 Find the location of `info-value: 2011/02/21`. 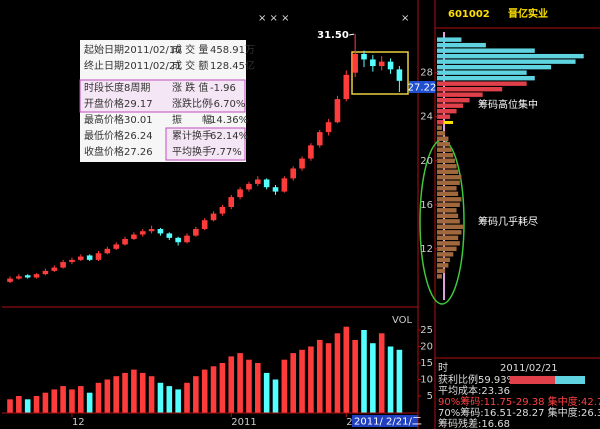

info-value: 2011/02/21 is located at coordinates (153, 66).